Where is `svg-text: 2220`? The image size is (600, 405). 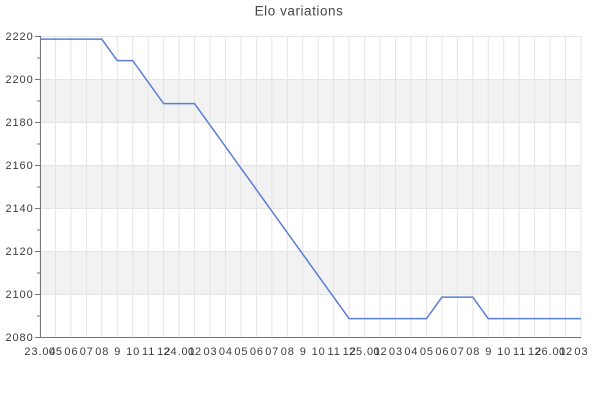 svg-text: 2220 is located at coordinates (20, 37).